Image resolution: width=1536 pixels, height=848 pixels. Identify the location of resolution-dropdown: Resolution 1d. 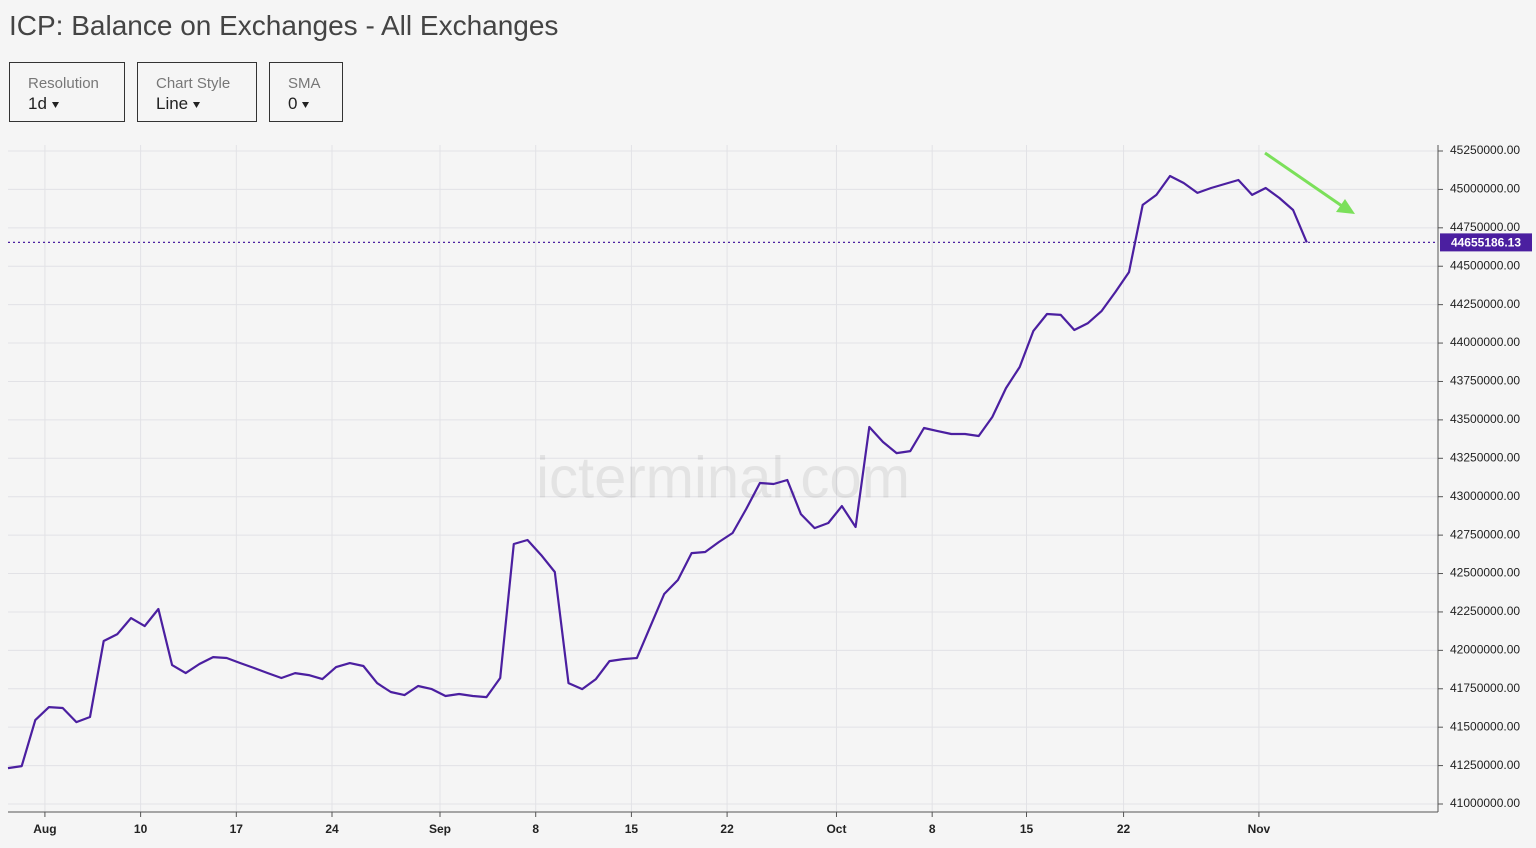
(67, 92).